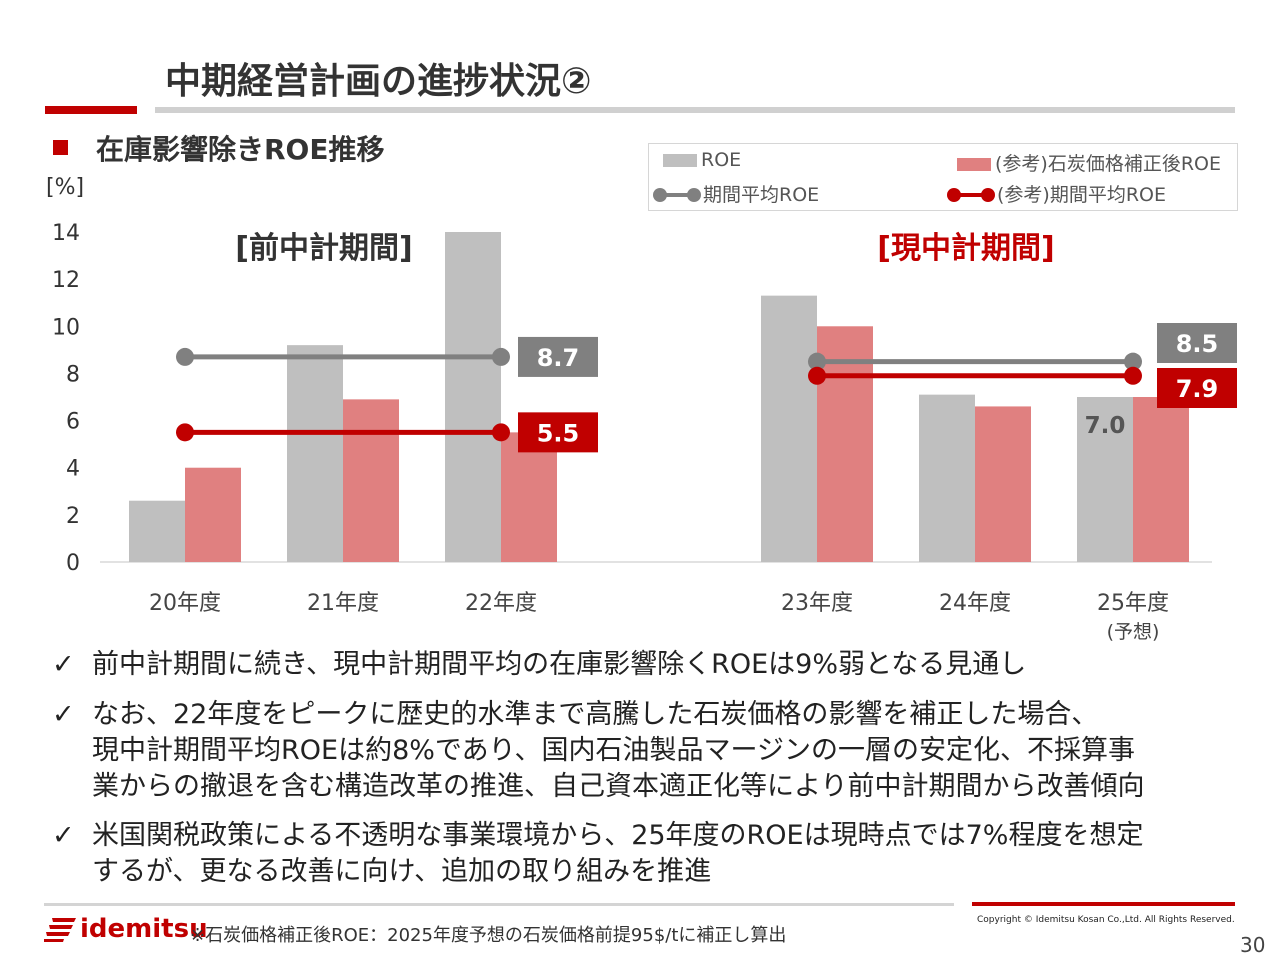 The height and width of the screenshot is (960, 1280). Describe the element at coordinates (66, 233) in the screenshot. I see `y-tick-label: 14` at that location.